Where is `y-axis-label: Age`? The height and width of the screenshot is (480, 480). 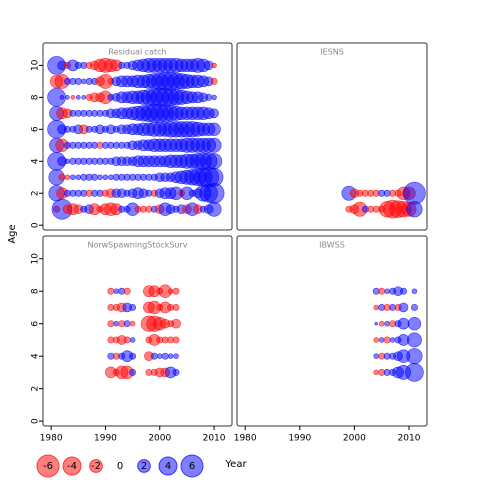
y-axis-label: Age is located at coordinates (12, 233).